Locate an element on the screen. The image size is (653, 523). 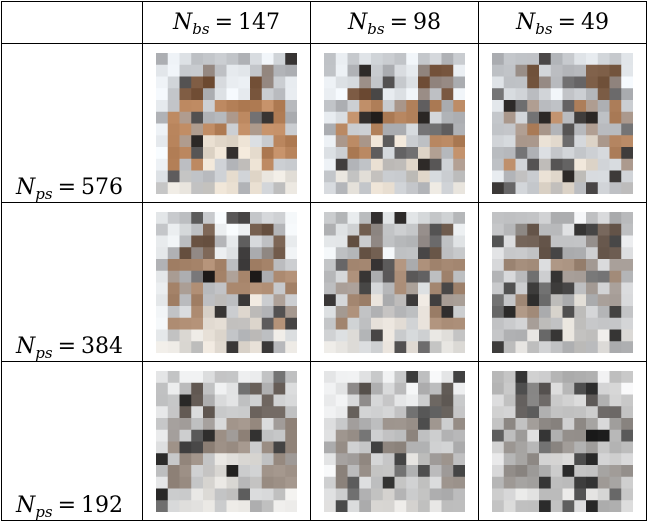
row-subscript: ps is located at coordinates (44, 194).